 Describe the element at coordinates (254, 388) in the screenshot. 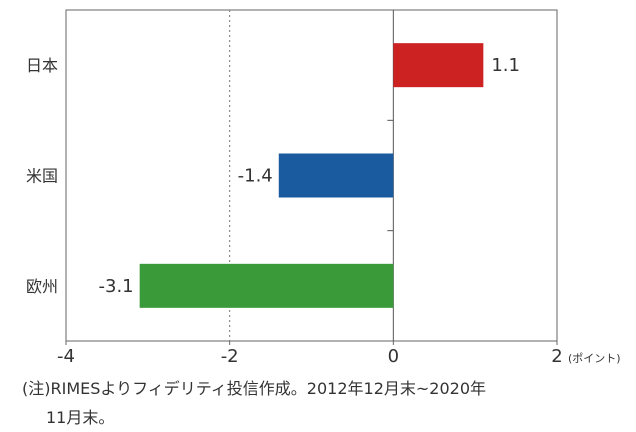

I see `footnote-line-1: (注)RIMESよりフィデリティ投信作成。2012年12月末~2020年` at that location.